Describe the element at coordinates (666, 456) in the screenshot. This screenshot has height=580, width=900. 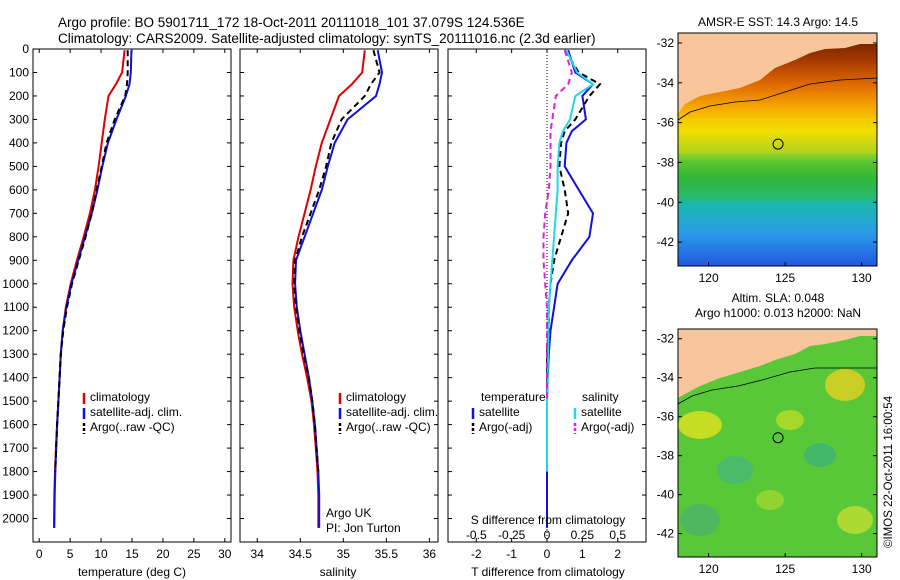
I see `lat-tick-label: -38` at that location.